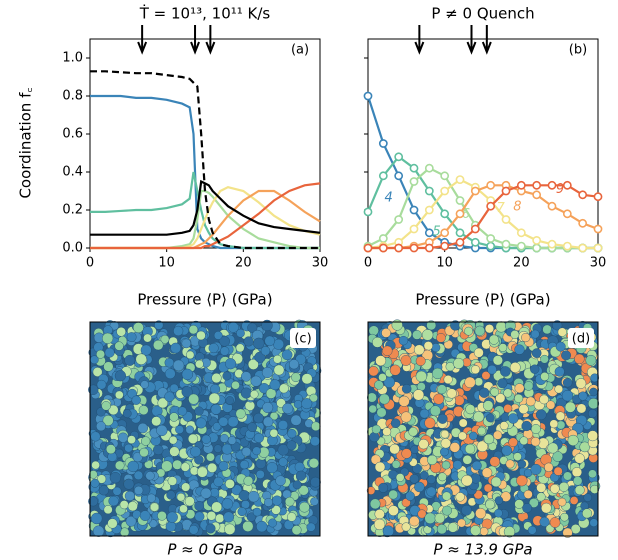  Describe the element at coordinates (90, 263) in the screenshot. I see `x-tick-label: 0` at that location.